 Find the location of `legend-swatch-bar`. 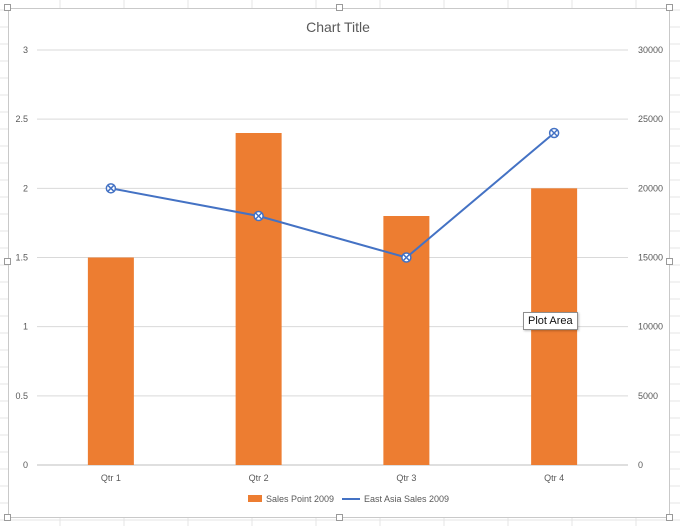

legend-swatch-bar is located at coordinates (255, 498).